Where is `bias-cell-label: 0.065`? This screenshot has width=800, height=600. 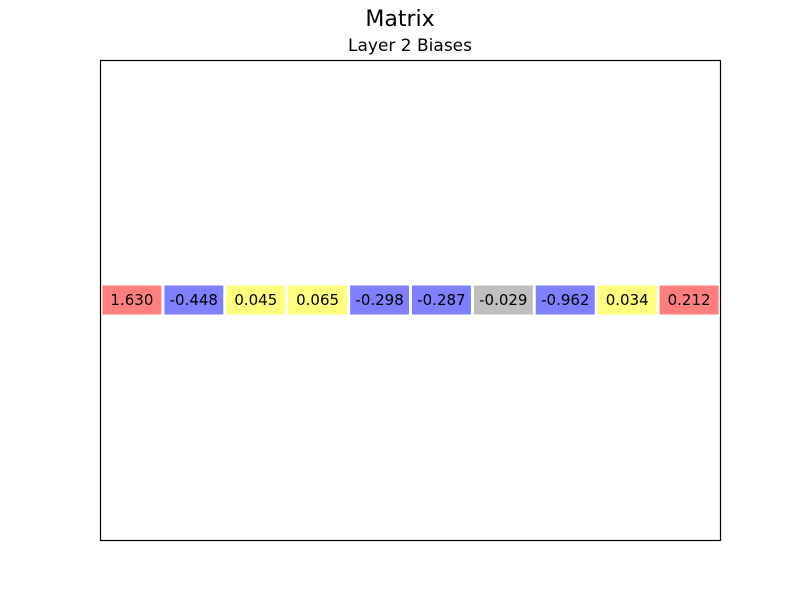 bias-cell-label: 0.065 is located at coordinates (317, 300).